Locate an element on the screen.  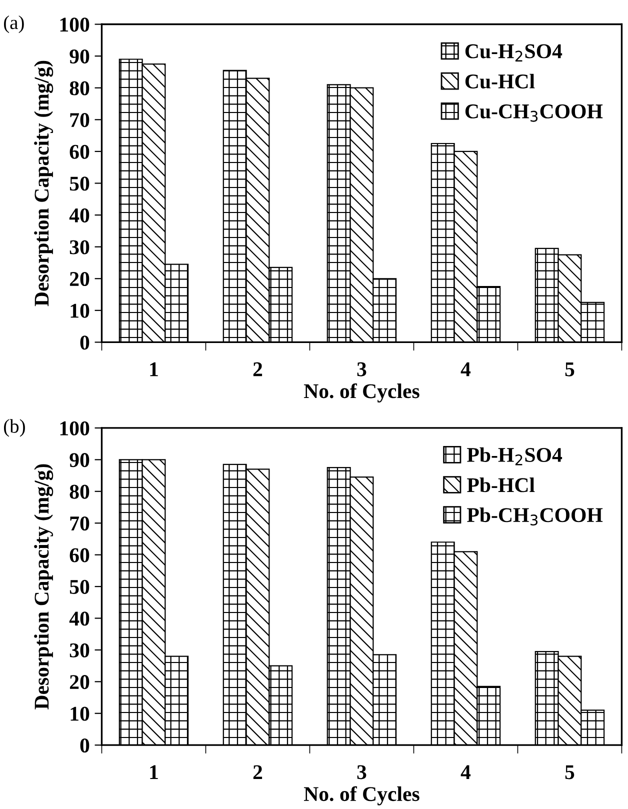
legend-label: Cu-H$_{2}$SO4 is located at coordinates (513, 53).